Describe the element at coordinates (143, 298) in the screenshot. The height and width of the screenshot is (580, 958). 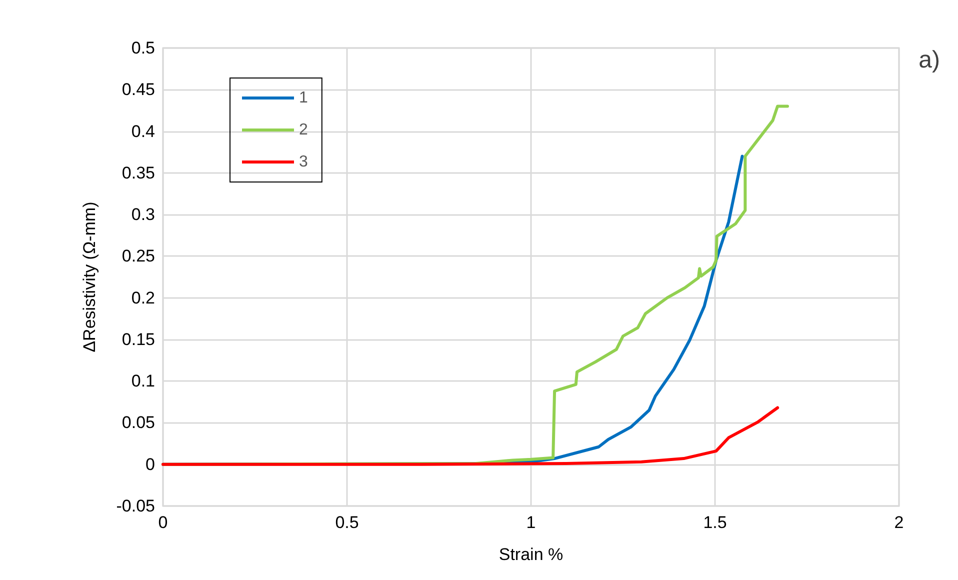
I see `y-tick-label: 0.2` at that location.